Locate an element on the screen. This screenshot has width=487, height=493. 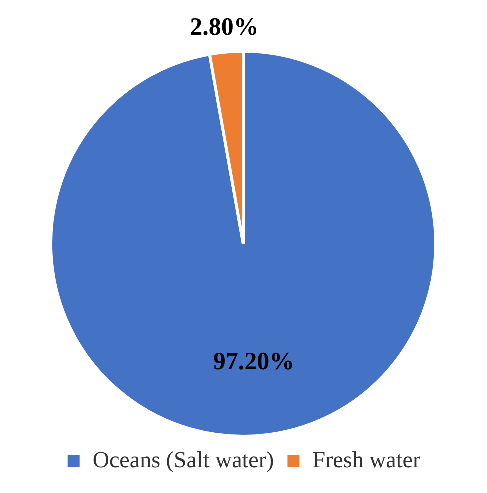
legend-label: Oceans (Salt water) is located at coordinates (183, 460).